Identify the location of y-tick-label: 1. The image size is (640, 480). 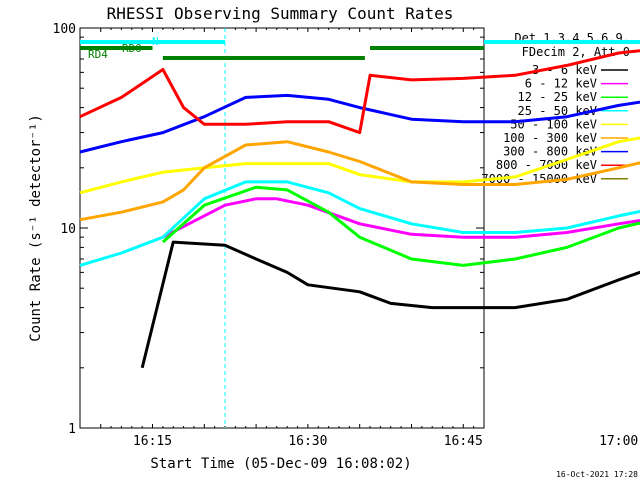
(72, 429).